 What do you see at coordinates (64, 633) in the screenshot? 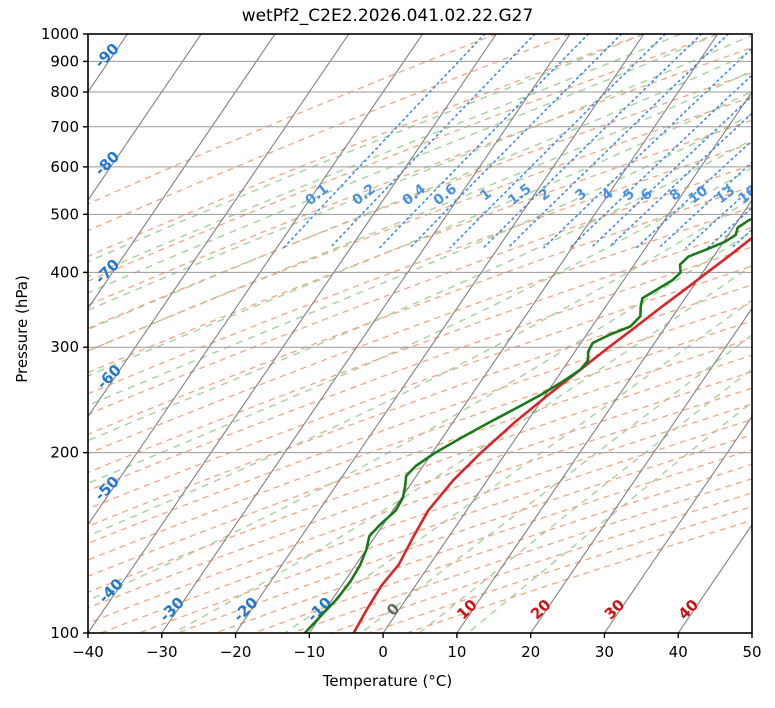
I see `svg-text: 100` at bounding box center [64, 633].